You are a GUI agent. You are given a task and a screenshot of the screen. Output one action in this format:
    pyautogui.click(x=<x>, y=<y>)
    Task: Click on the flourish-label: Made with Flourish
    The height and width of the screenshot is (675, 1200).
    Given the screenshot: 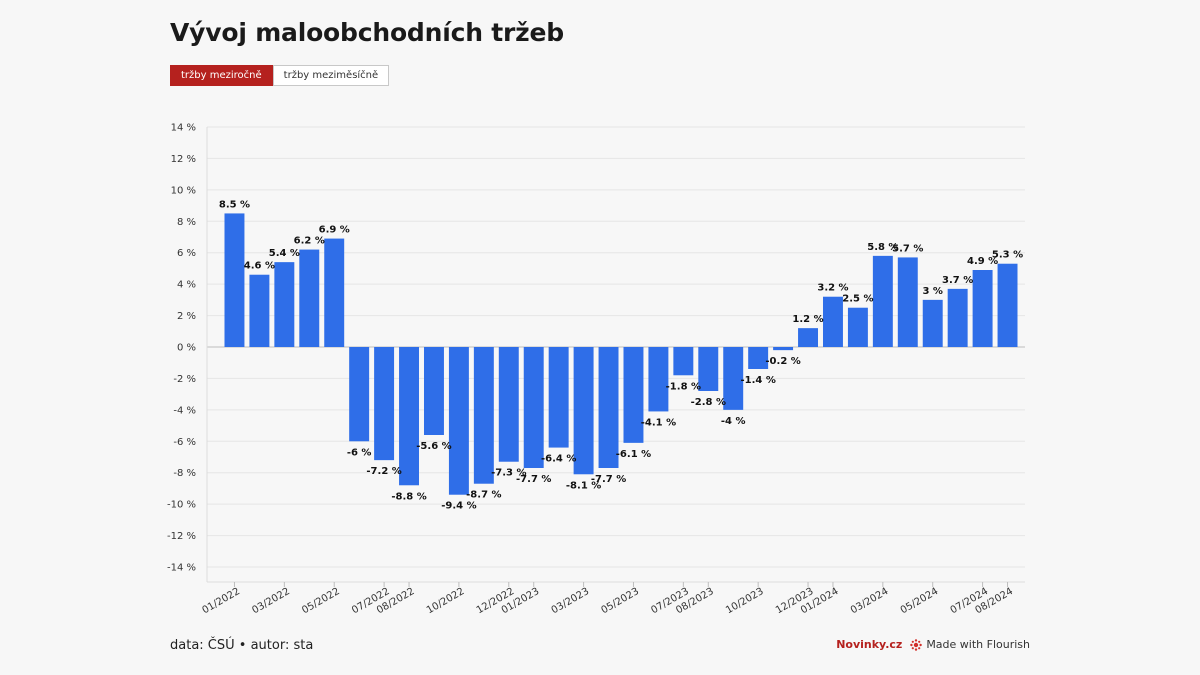 What is the action you would take?
    pyautogui.click(x=978, y=644)
    